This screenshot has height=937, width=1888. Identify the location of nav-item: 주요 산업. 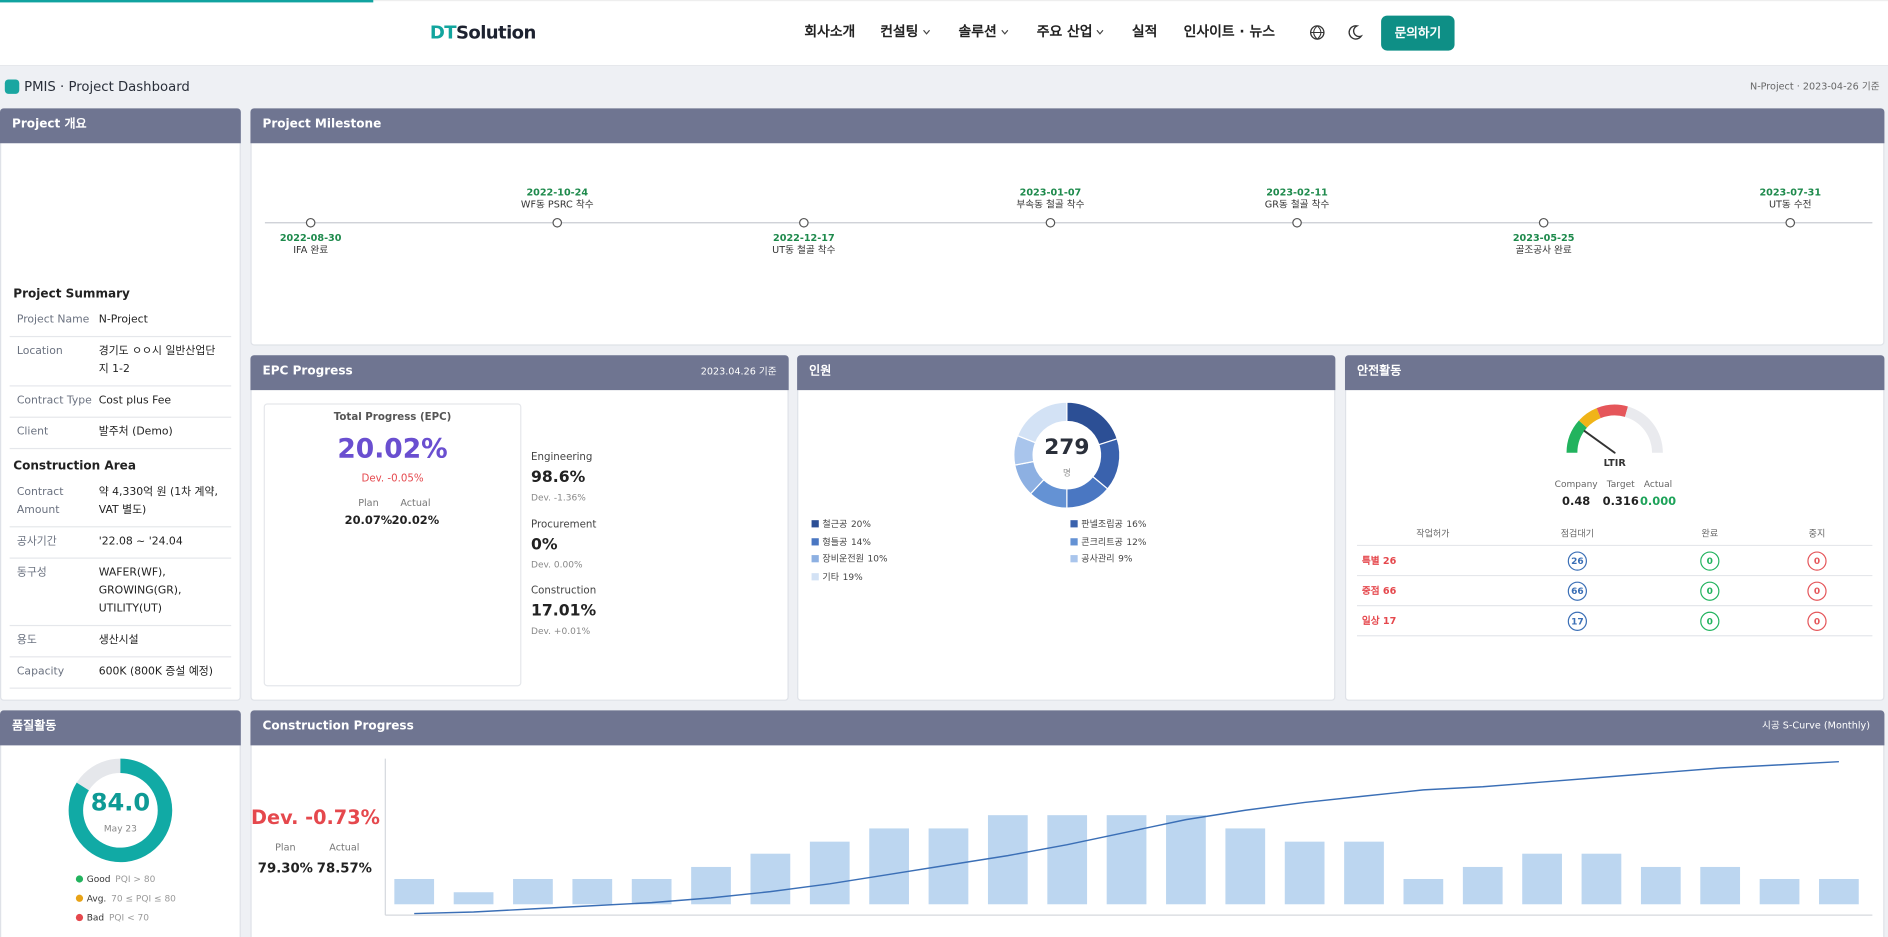
(1071, 32).